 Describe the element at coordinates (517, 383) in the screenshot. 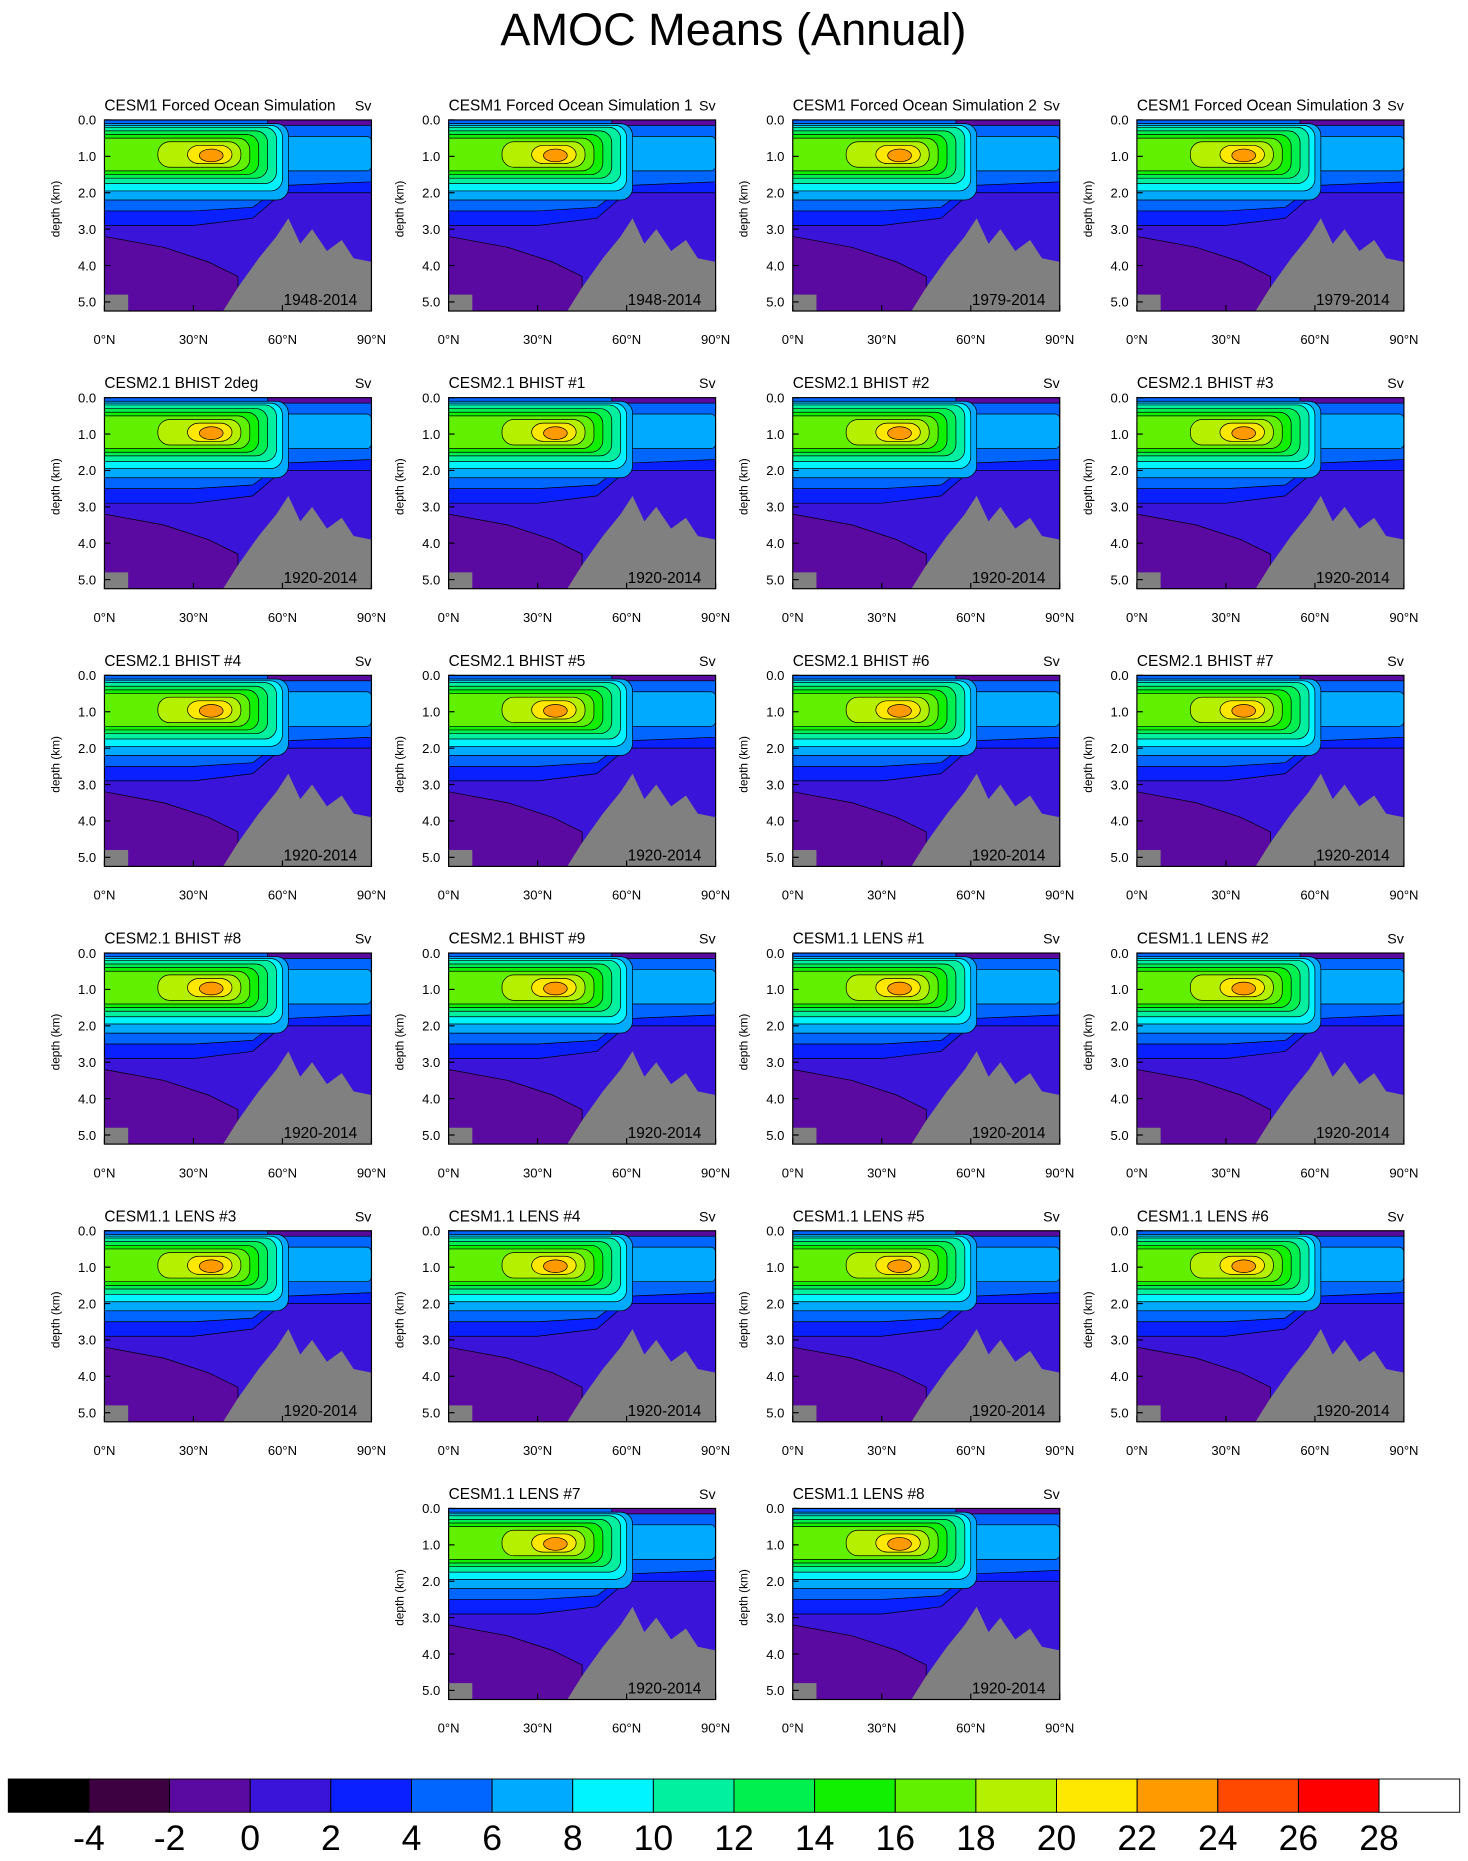

I see `panel-title: CESM2.1 BHIST #1` at that location.